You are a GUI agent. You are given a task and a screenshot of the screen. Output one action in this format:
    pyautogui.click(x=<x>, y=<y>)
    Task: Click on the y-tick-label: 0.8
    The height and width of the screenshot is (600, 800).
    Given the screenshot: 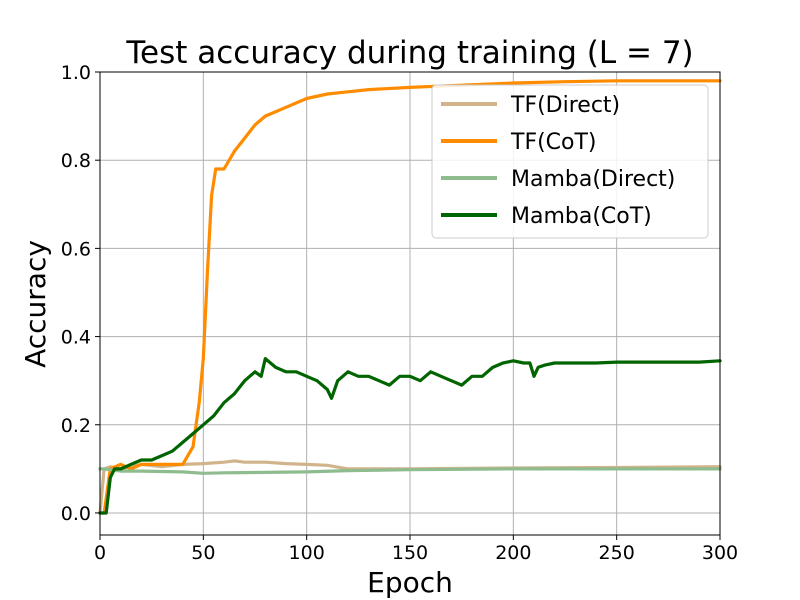 What is the action you would take?
    pyautogui.click(x=76, y=161)
    